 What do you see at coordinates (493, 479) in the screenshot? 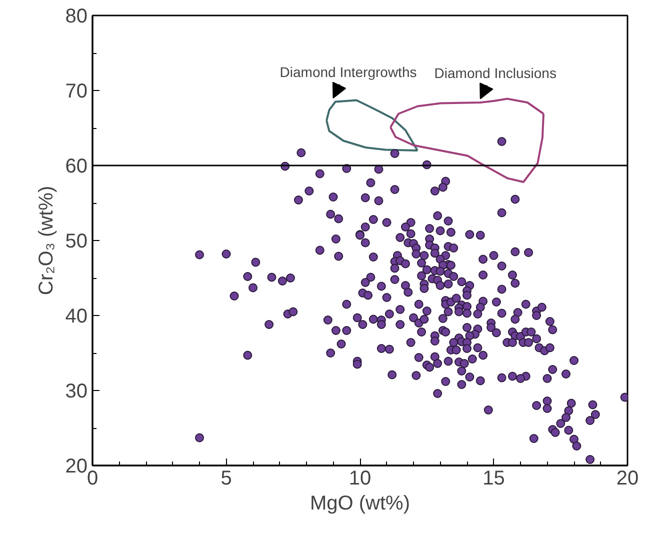
I see `x-tick-label: 15` at bounding box center [493, 479].